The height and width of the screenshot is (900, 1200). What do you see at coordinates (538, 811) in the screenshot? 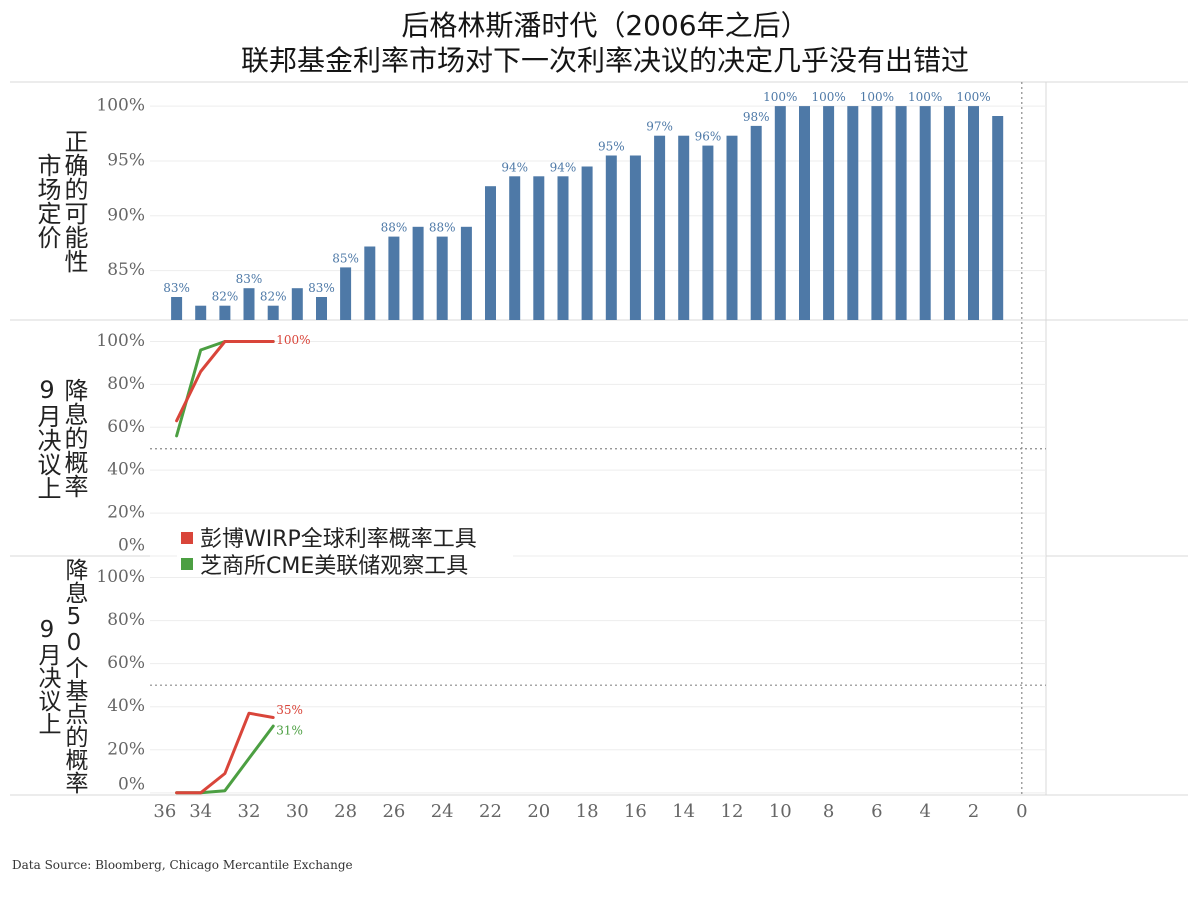
I see `x-tick-label: 20` at bounding box center [538, 811].